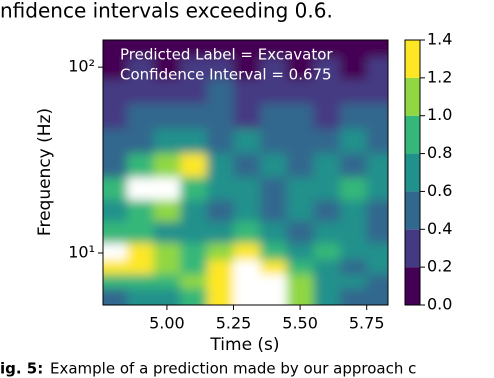 This screenshot has width=494, height=378. Describe the element at coordinates (234, 323) in the screenshot. I see `x-tick-label: 5.25` at that location.